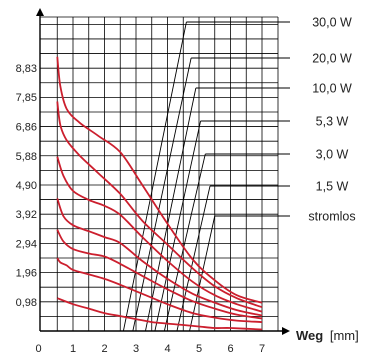 The image size is (368, 355). I want to click on y-tick-label: 8,83, so click(26, 69).